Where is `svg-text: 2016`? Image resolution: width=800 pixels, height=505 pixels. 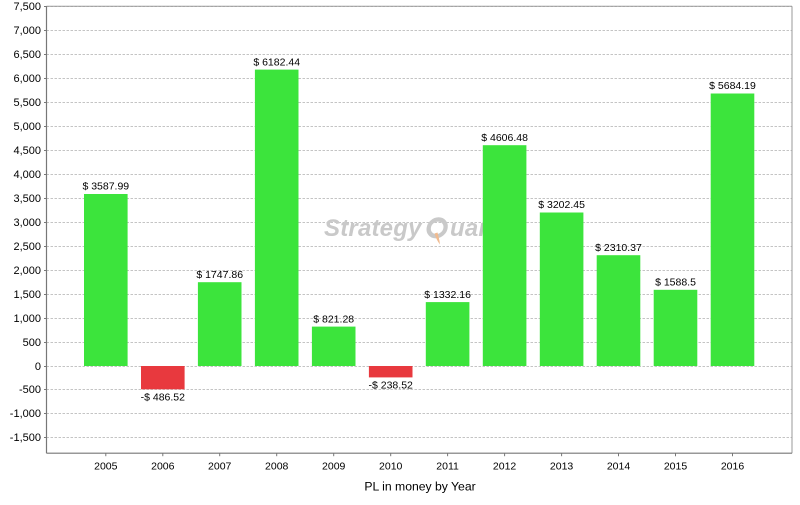 svg-text: 2016 is located at coordinates (733, 467).